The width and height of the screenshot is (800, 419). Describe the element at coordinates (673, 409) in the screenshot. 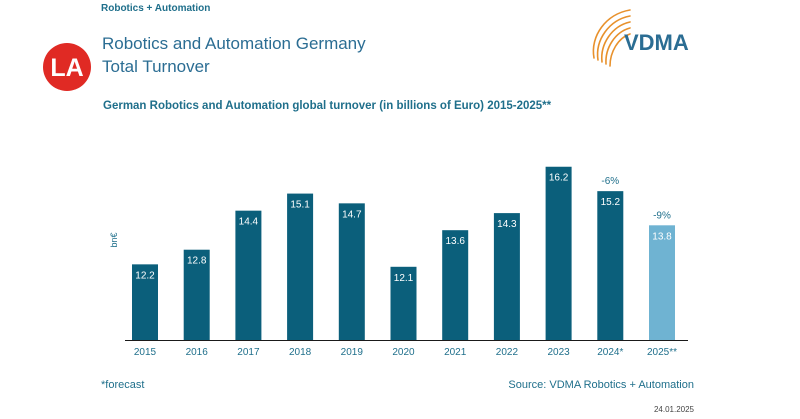

I see `date-stamp: 24.01.2025` at that location.